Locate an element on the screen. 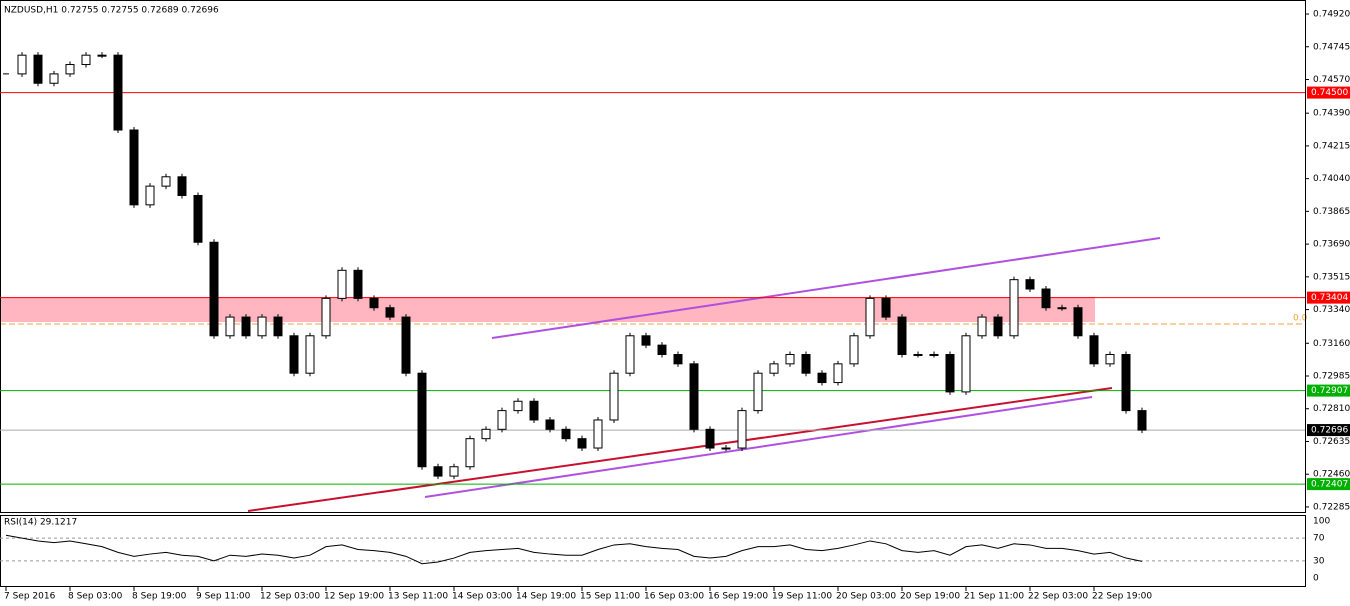 This screenshot has height=606, width=1350. x-tick-label: 12 Sep 19:00 is located at coordinates (354, 597).